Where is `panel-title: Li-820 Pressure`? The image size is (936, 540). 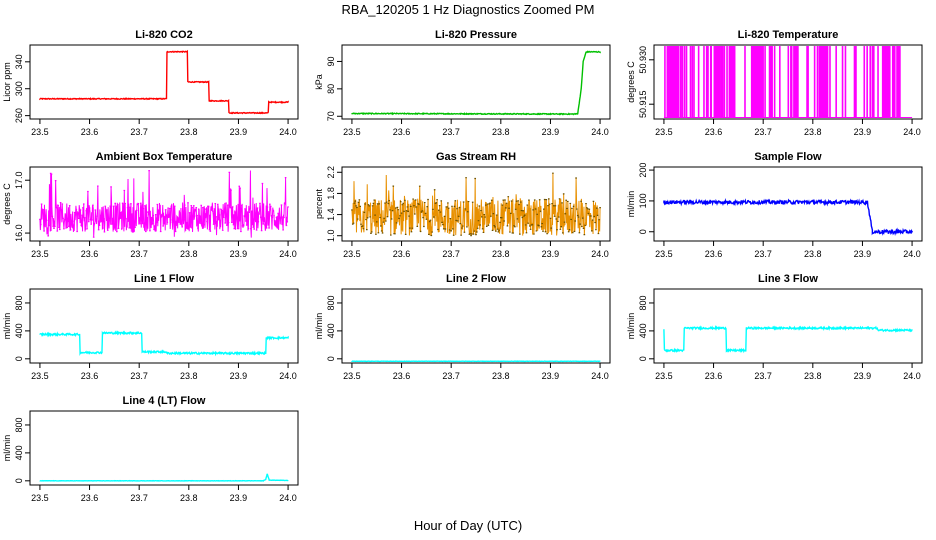
panel-title: Li-820 Pressure is located at coordinates (476, 35).